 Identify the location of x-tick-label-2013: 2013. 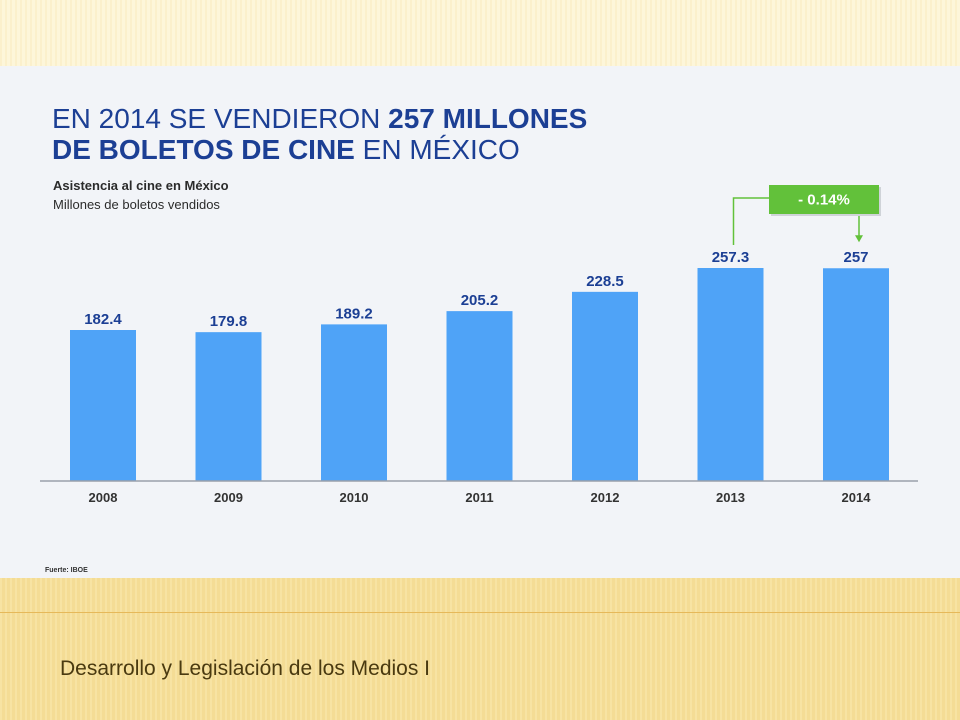
(730, 497).